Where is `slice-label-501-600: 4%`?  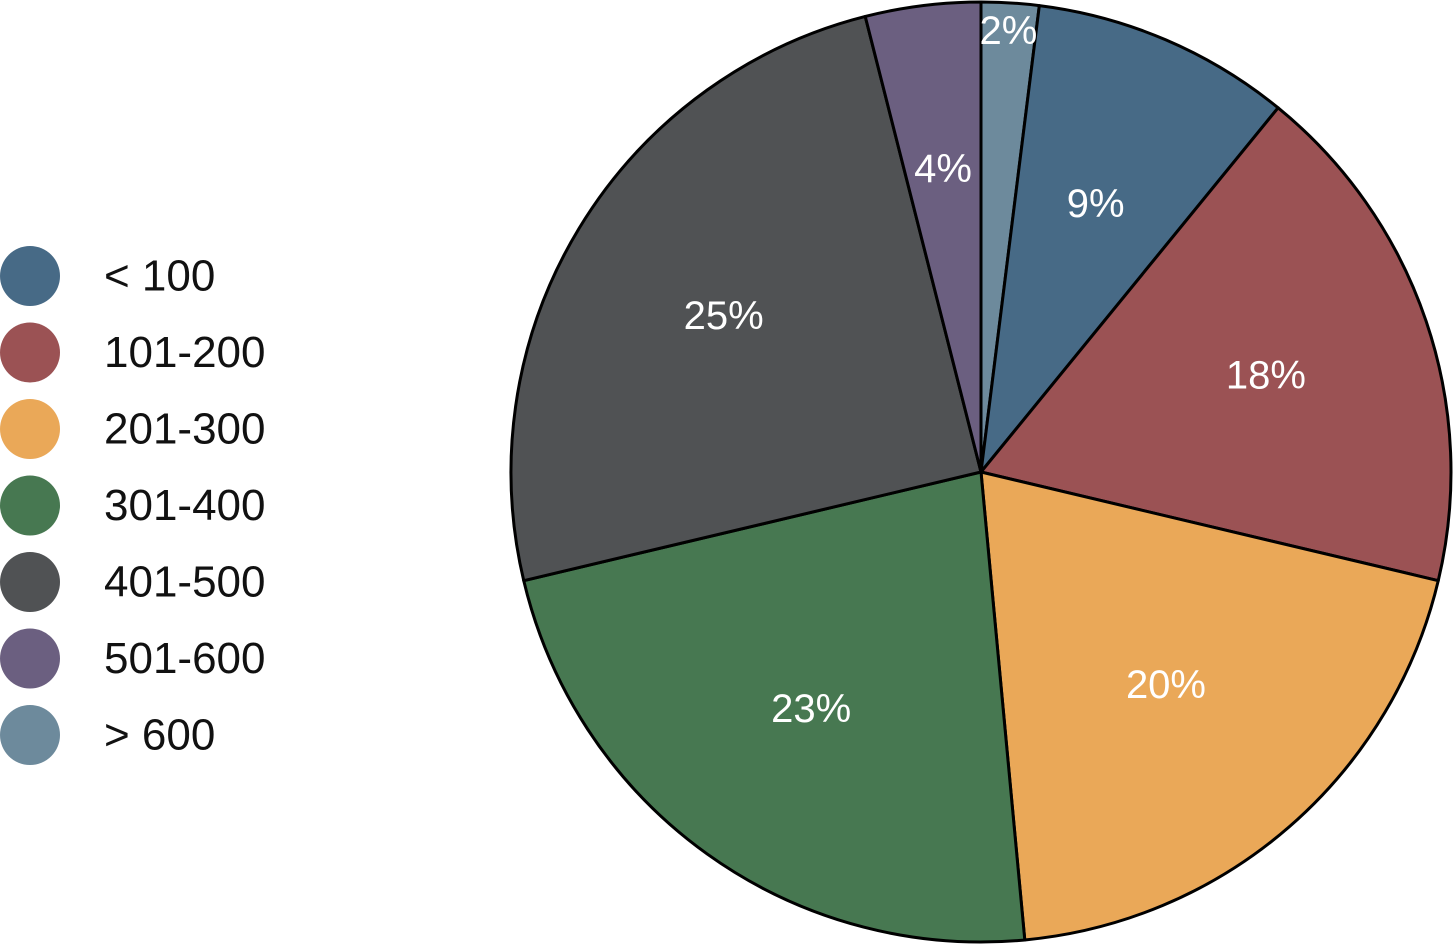
slice-label-501-600: 4% is located at coordinates (943, 169).